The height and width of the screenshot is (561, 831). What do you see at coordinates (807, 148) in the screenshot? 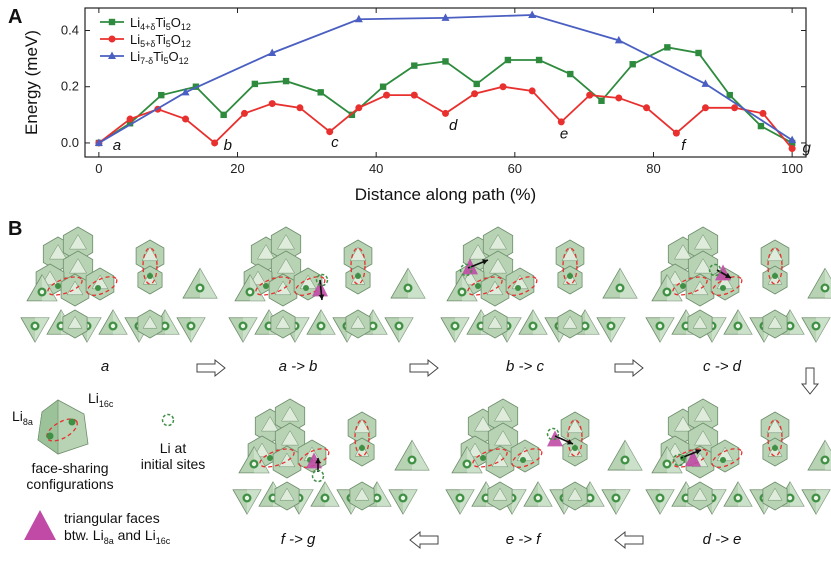
I see `point-annotation: g` at bounding box center [807, 148].